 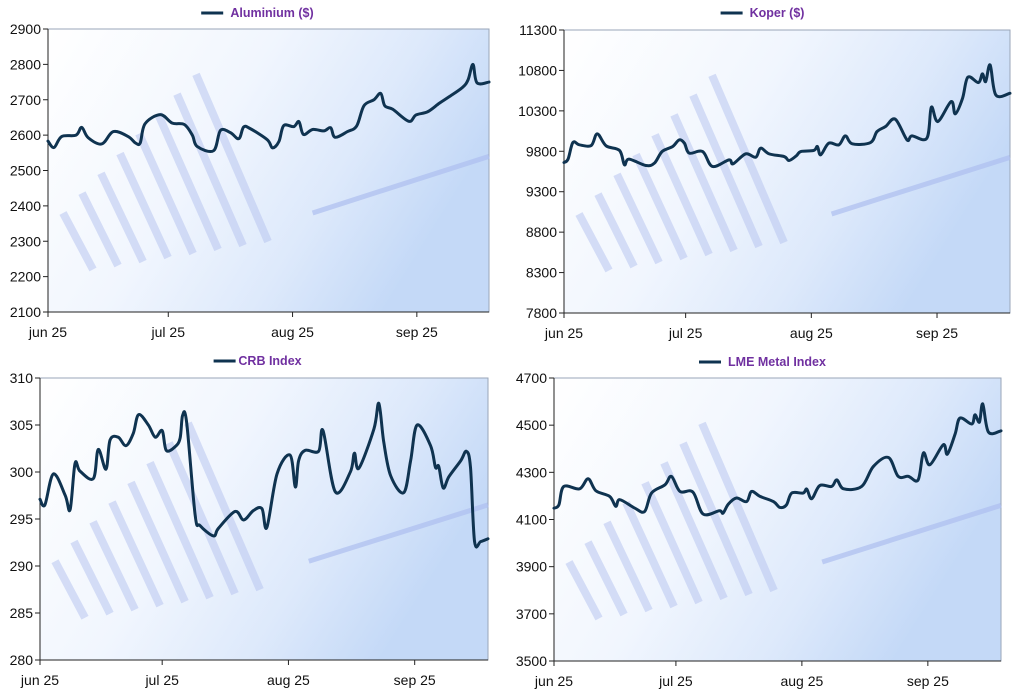 What do you see at coordinates (22, 519) in the screenshot?
I see `y-tick-label: 295` at bounding box center [22, 519].